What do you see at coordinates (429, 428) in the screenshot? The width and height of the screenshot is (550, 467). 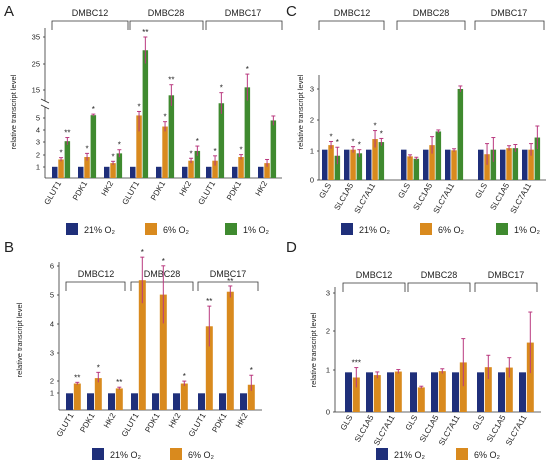 I see `xtick-d-slc1a5-g2: SLC1A5` at bounding box center [429, 428].